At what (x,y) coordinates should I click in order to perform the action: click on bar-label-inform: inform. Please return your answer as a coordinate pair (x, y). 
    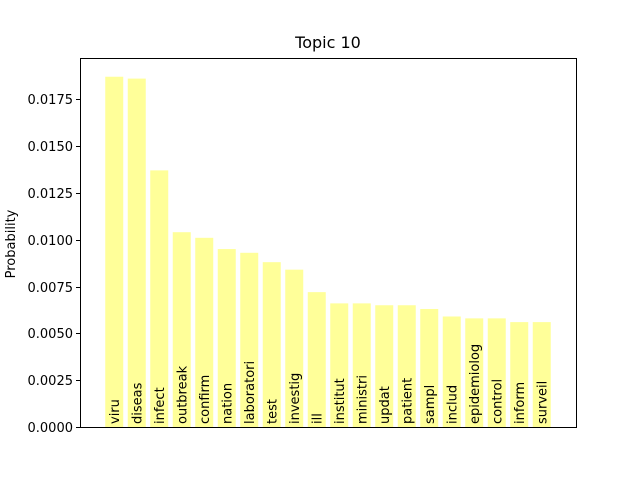
    Looking at the image, I should click on (520, 403).